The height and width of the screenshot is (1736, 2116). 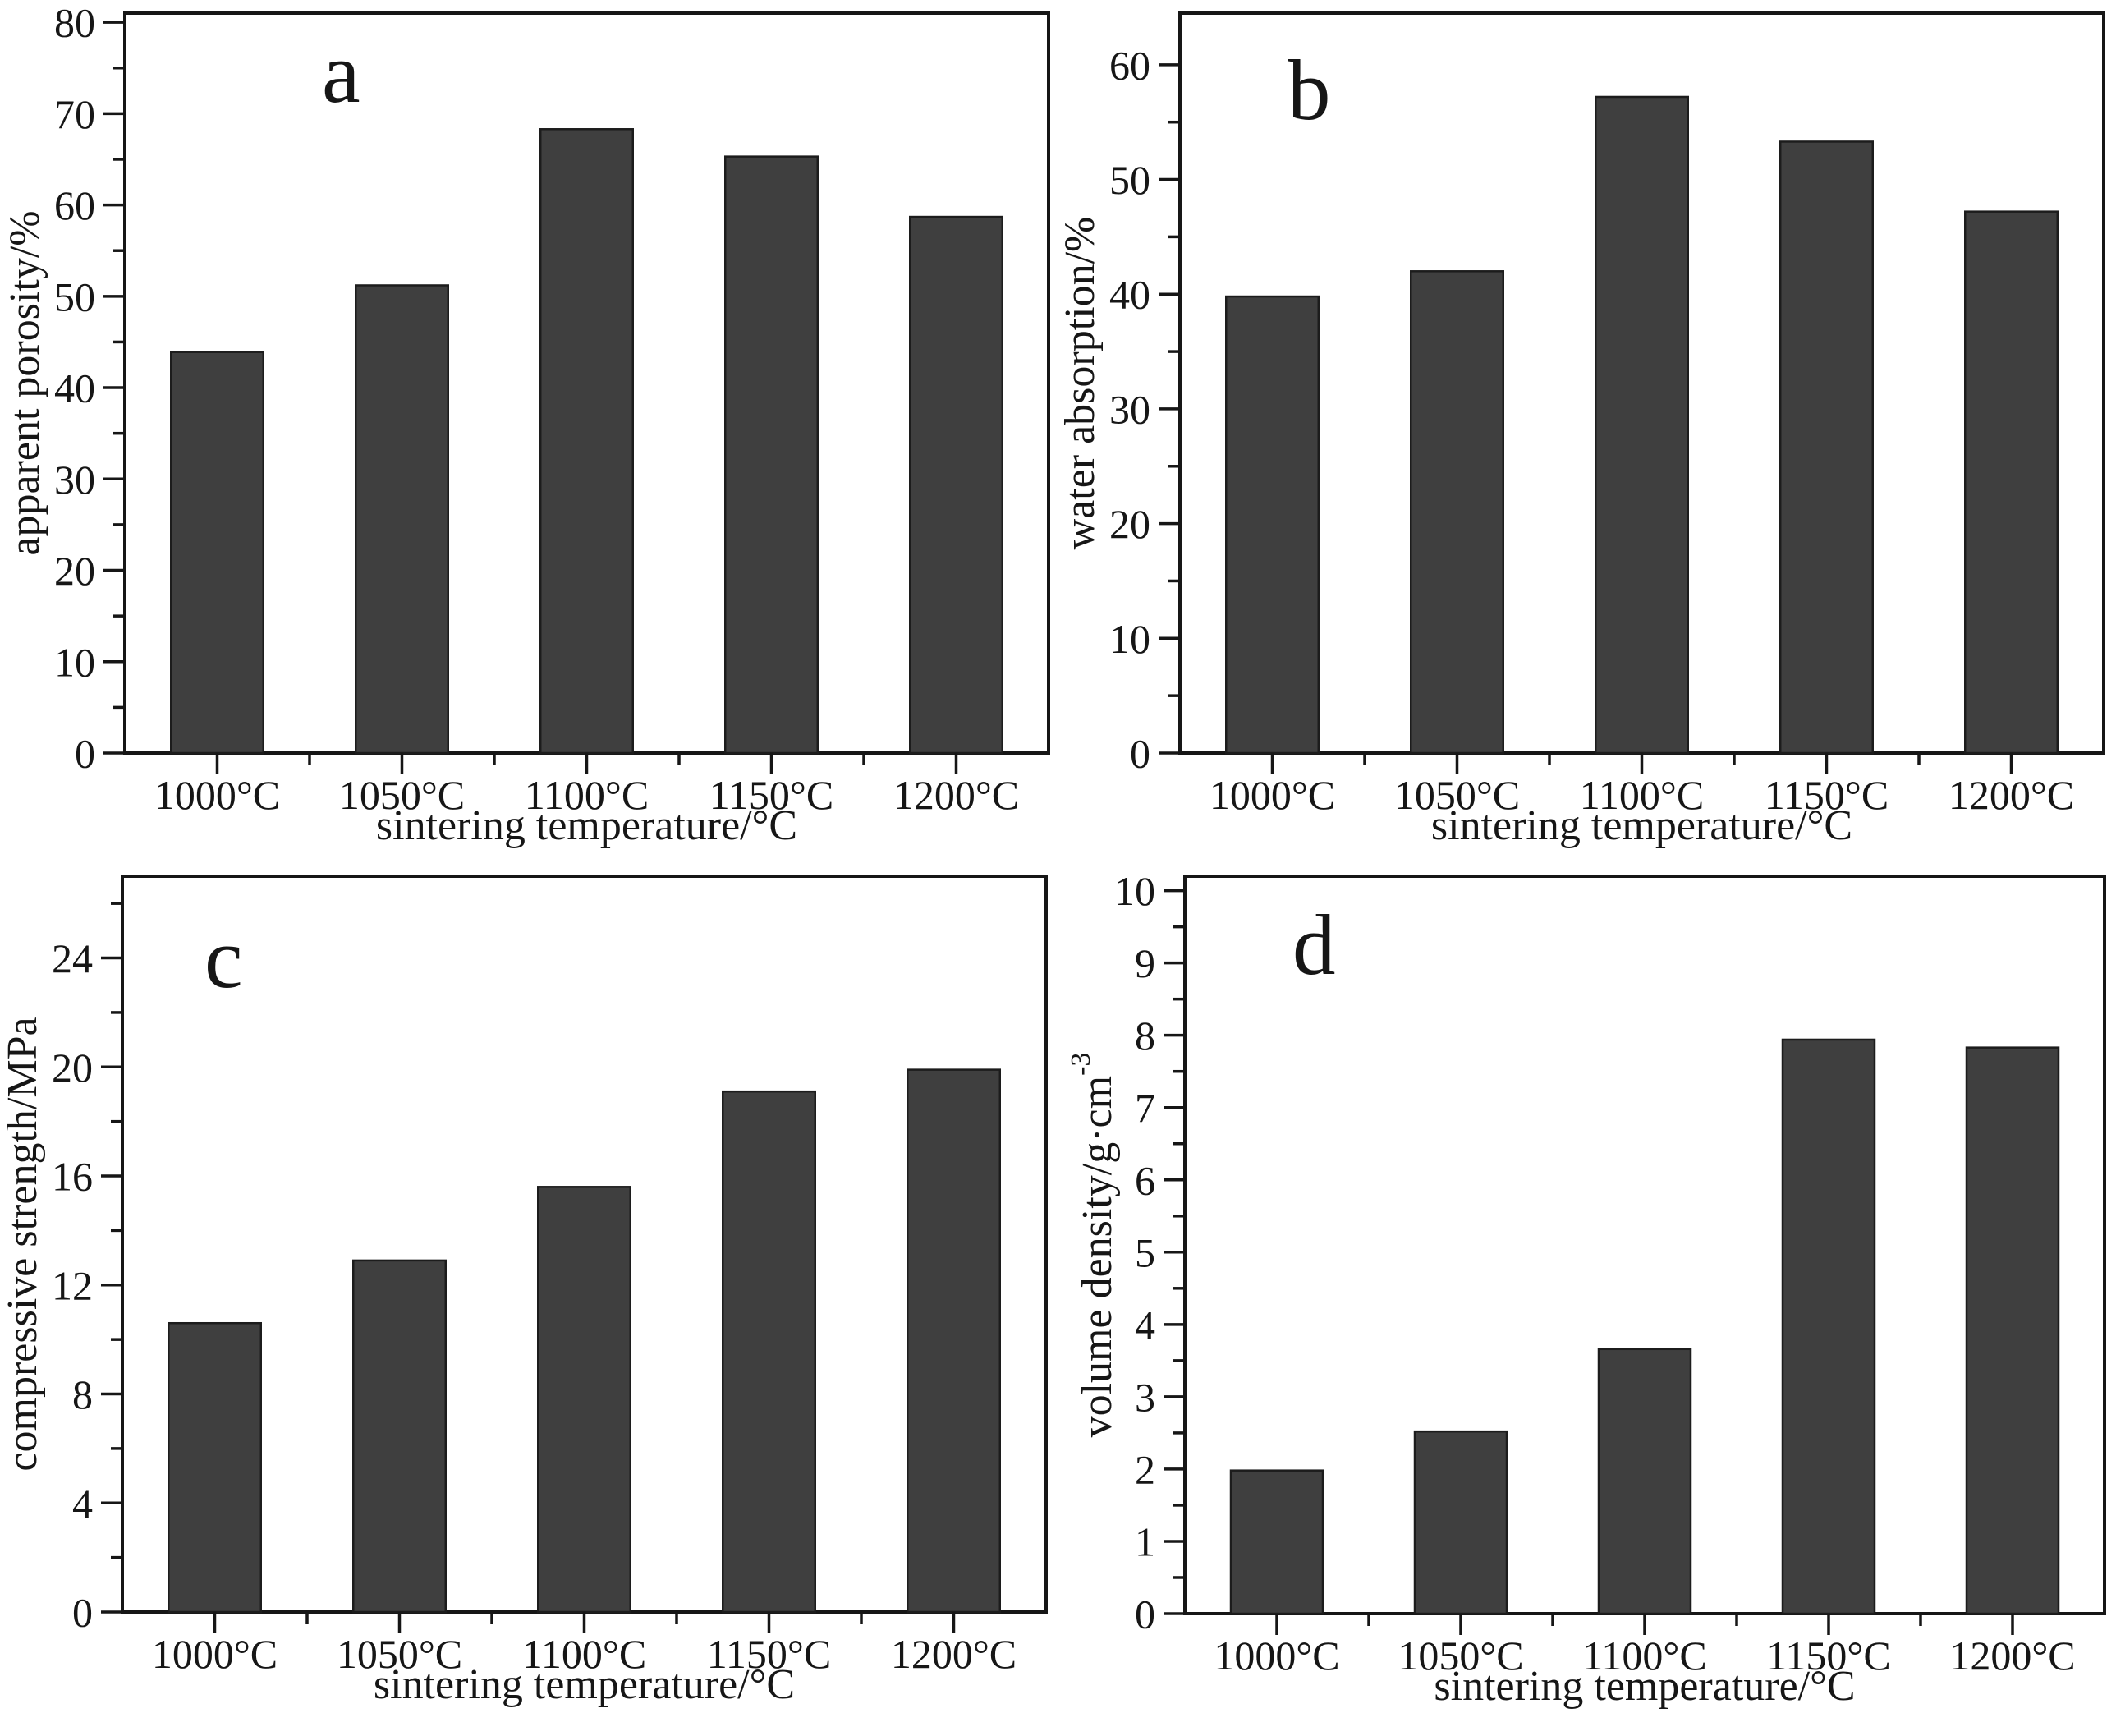 What do you see at coordinates (341, 73) in the screenshot?
I see `panel-letter: a` at bounding box center [341, 73].